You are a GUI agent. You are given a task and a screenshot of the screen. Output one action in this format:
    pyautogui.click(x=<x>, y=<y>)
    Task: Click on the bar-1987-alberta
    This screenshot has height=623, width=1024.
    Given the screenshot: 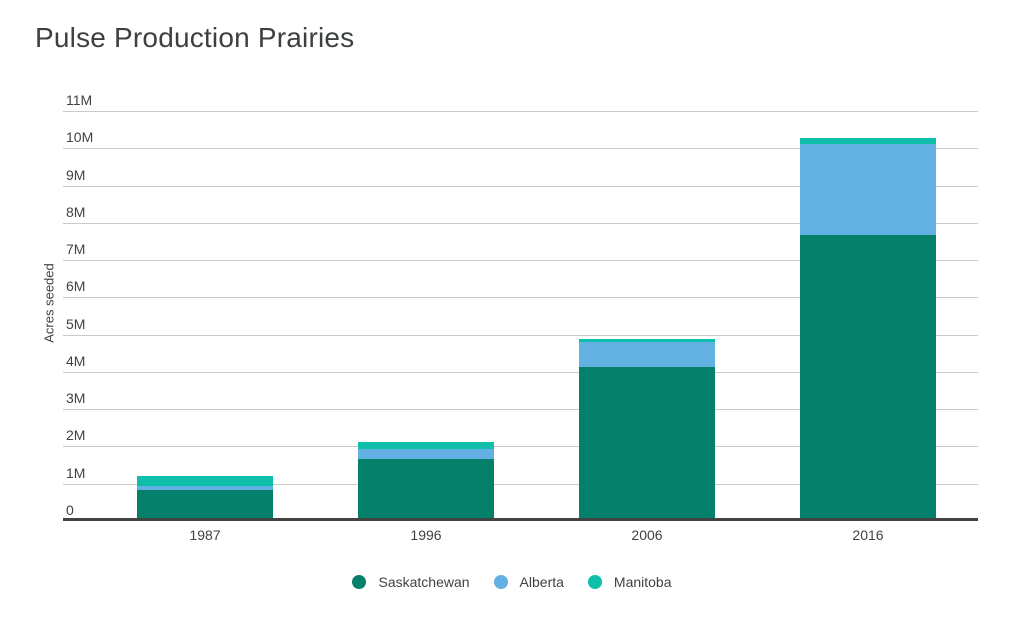 What is the action you would take?
    pyautogui.click(x=205, y=488)
    